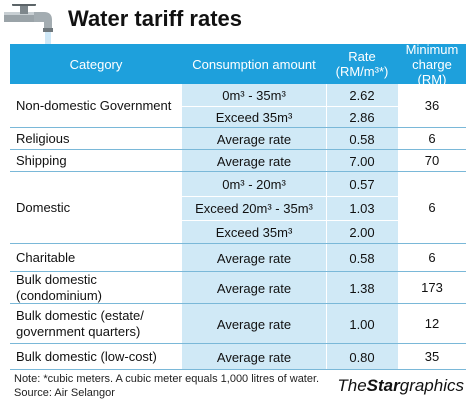  Describe the element at coordinates (64, 393) in the screenshot. I see `source-line: Source: Air Selangor` at that location.